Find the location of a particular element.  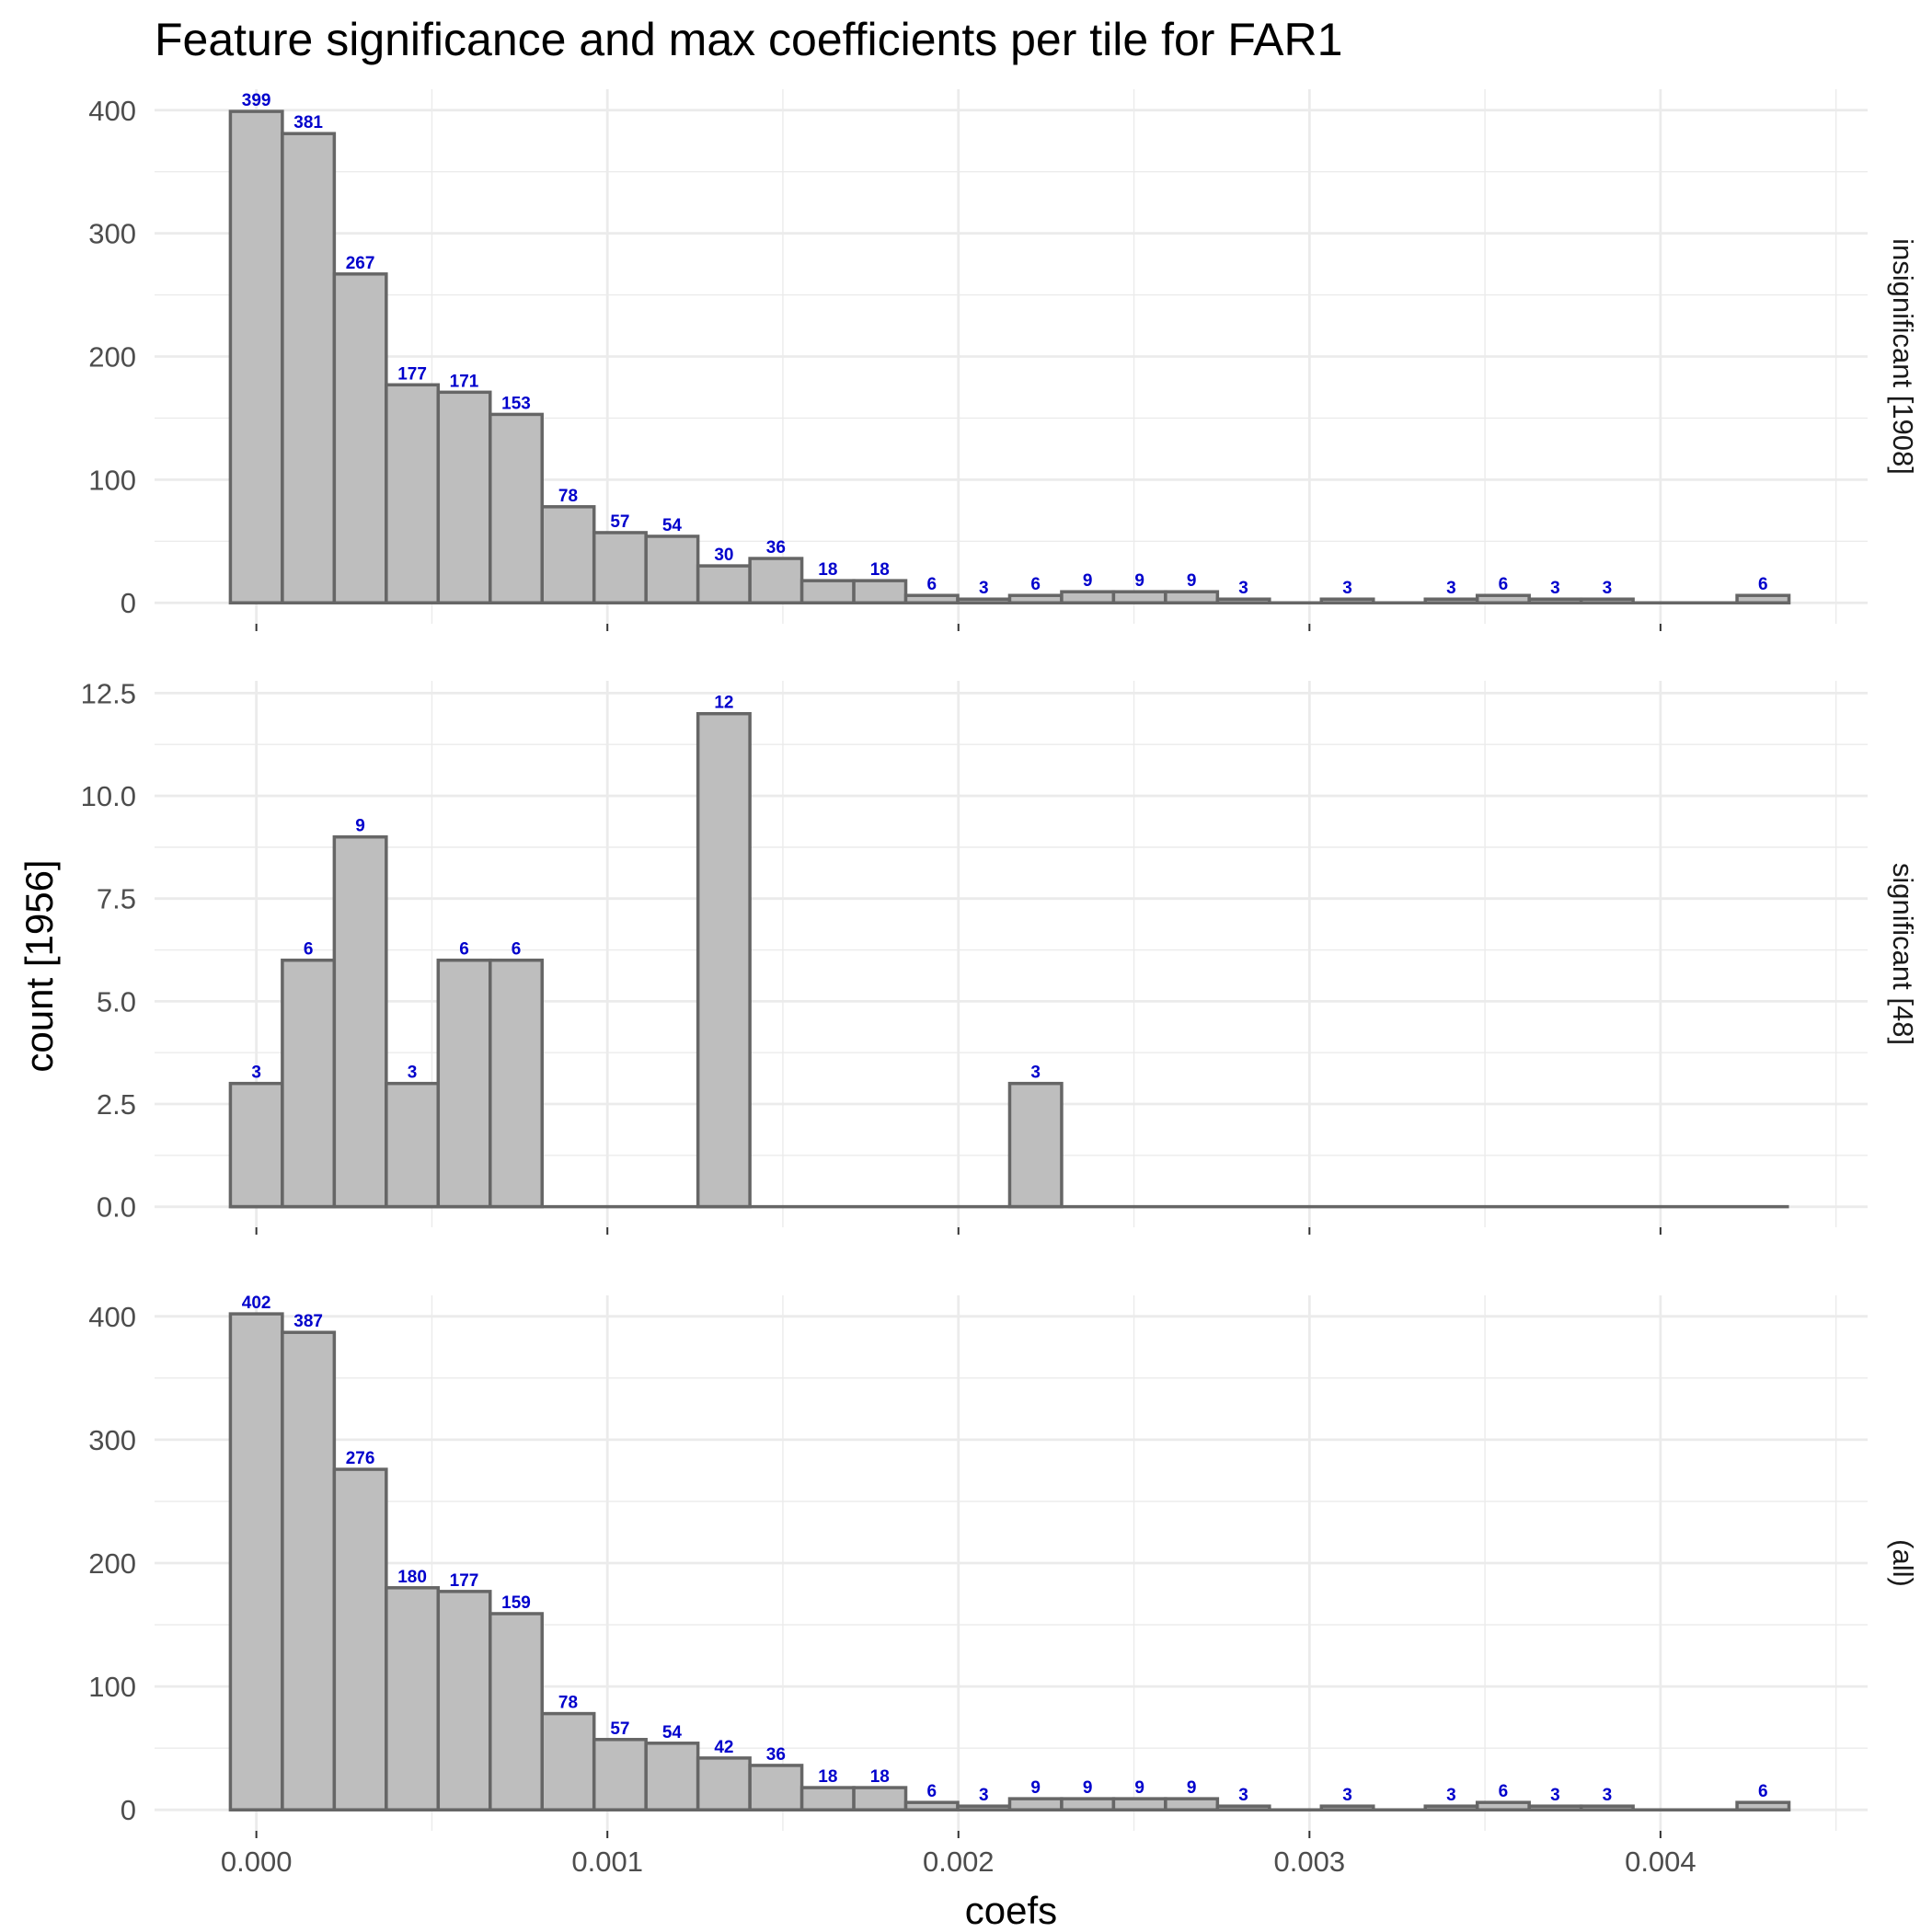

bar-data-label: 12 is located at coordinates (723, 703).